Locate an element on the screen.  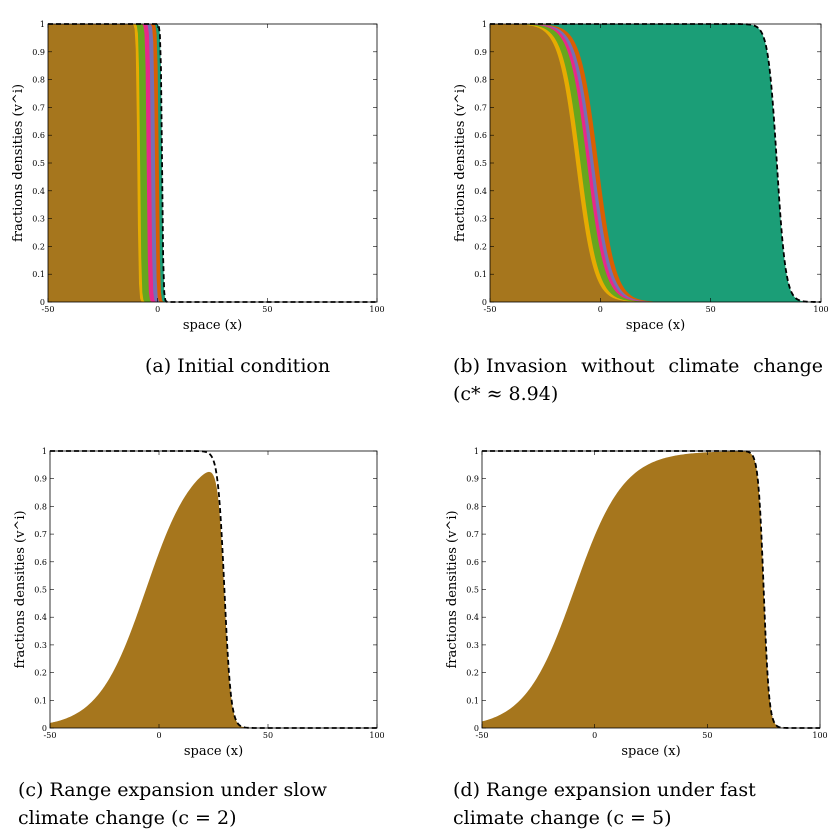
caption-b-label: (b) is located at coordinates (466, 366).